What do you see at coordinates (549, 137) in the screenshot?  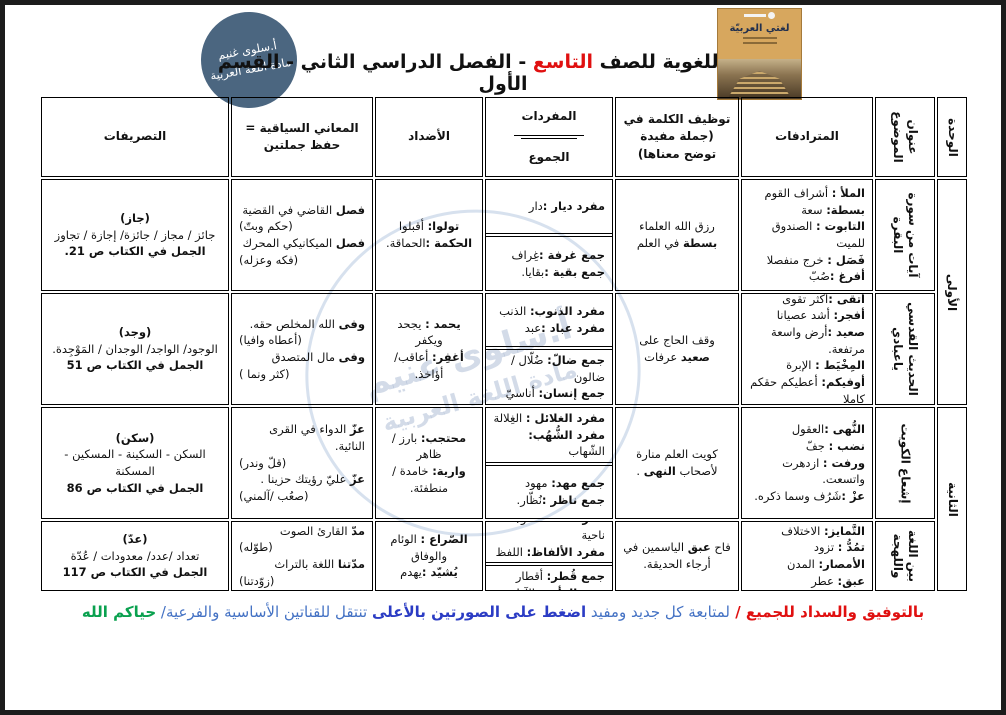 I see `col-header-vocab: المفردات الجموع` at bounding box center [549, 137].